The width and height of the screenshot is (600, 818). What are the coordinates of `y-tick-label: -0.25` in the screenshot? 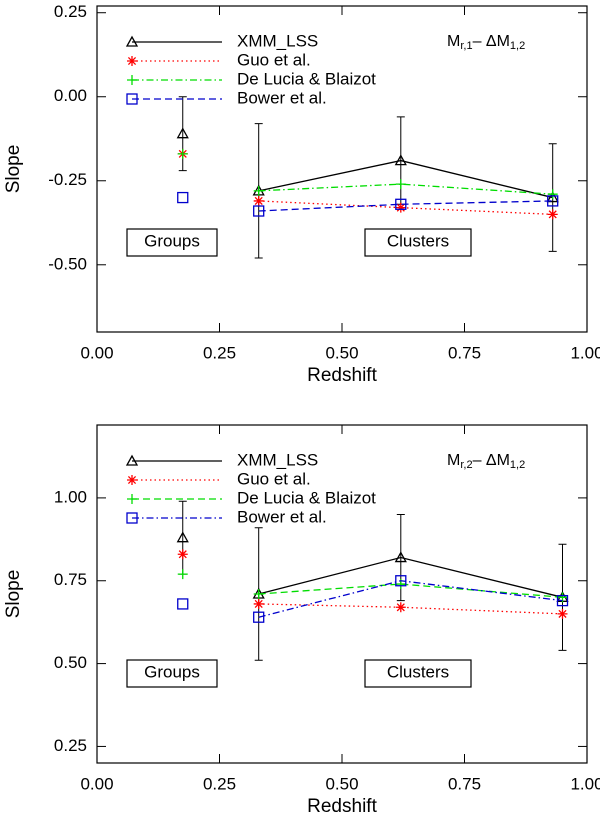 It's located at (67, 179).